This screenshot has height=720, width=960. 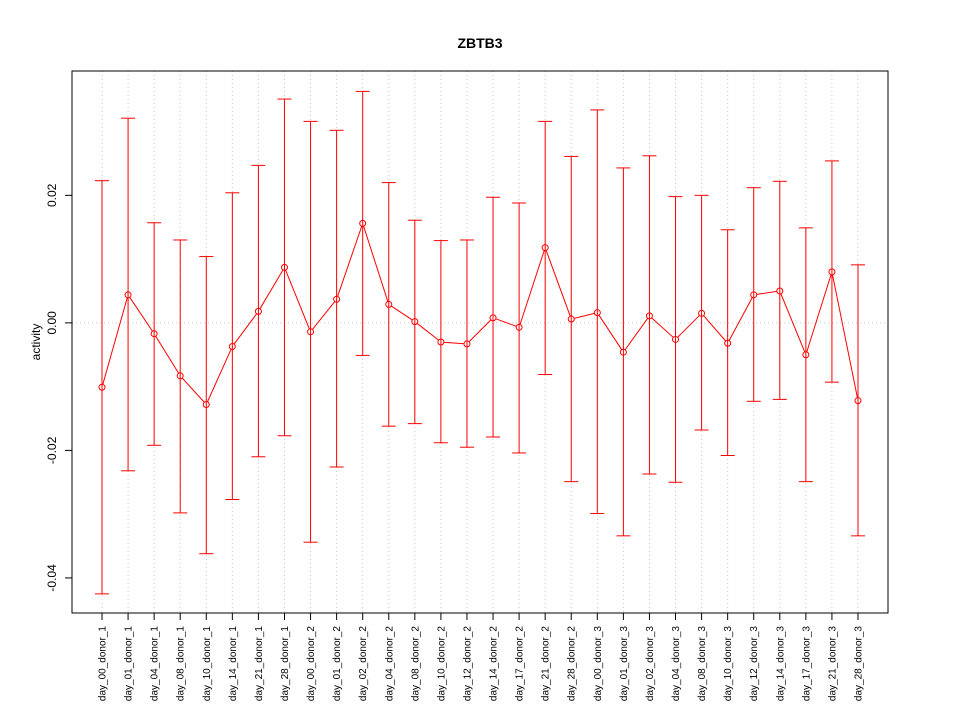 I want to click on y-tick-label: 0.02, so click(x=52, y=195).